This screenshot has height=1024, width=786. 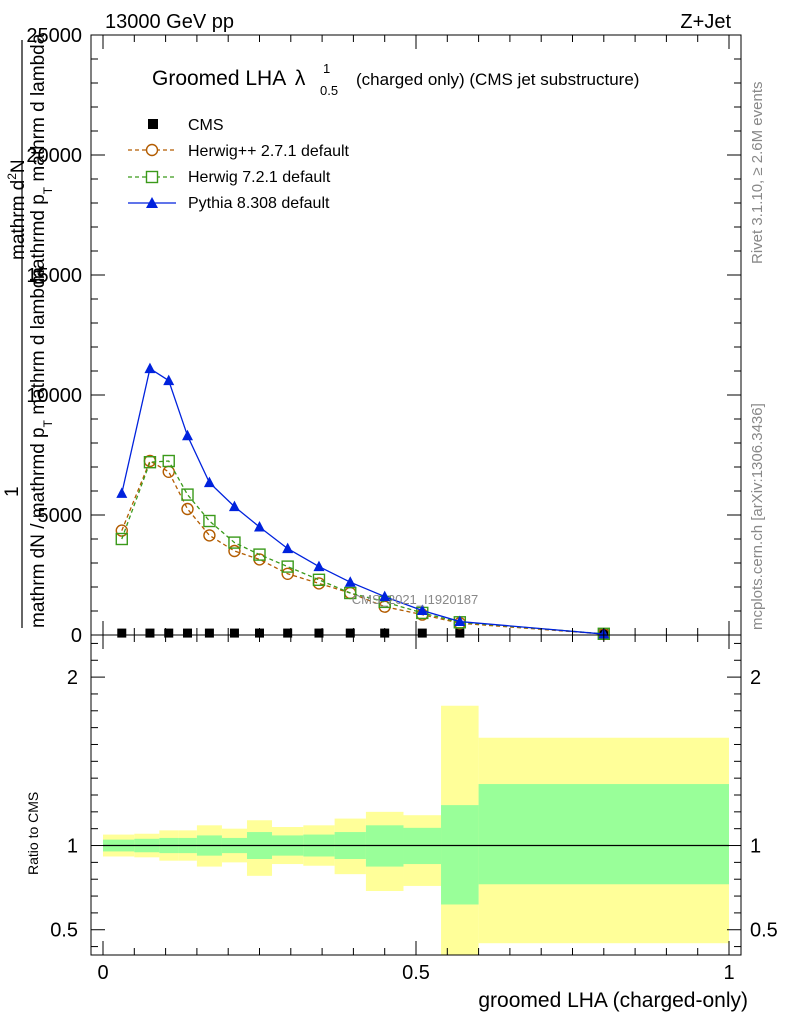 What do you see at coordinates (757, 173) in the screenshot?
I see `rivet-label: Rivet 3.1.10, ≥ 2.6M events` at bounding box center [757, 173].